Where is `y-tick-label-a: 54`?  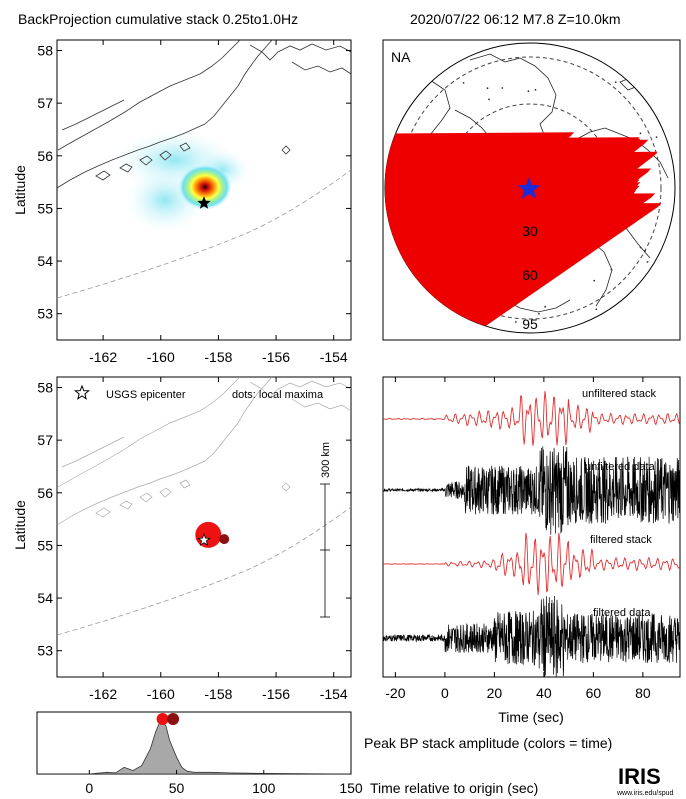
y-tick-label-a: 54 is located at coordinates (45, 261).